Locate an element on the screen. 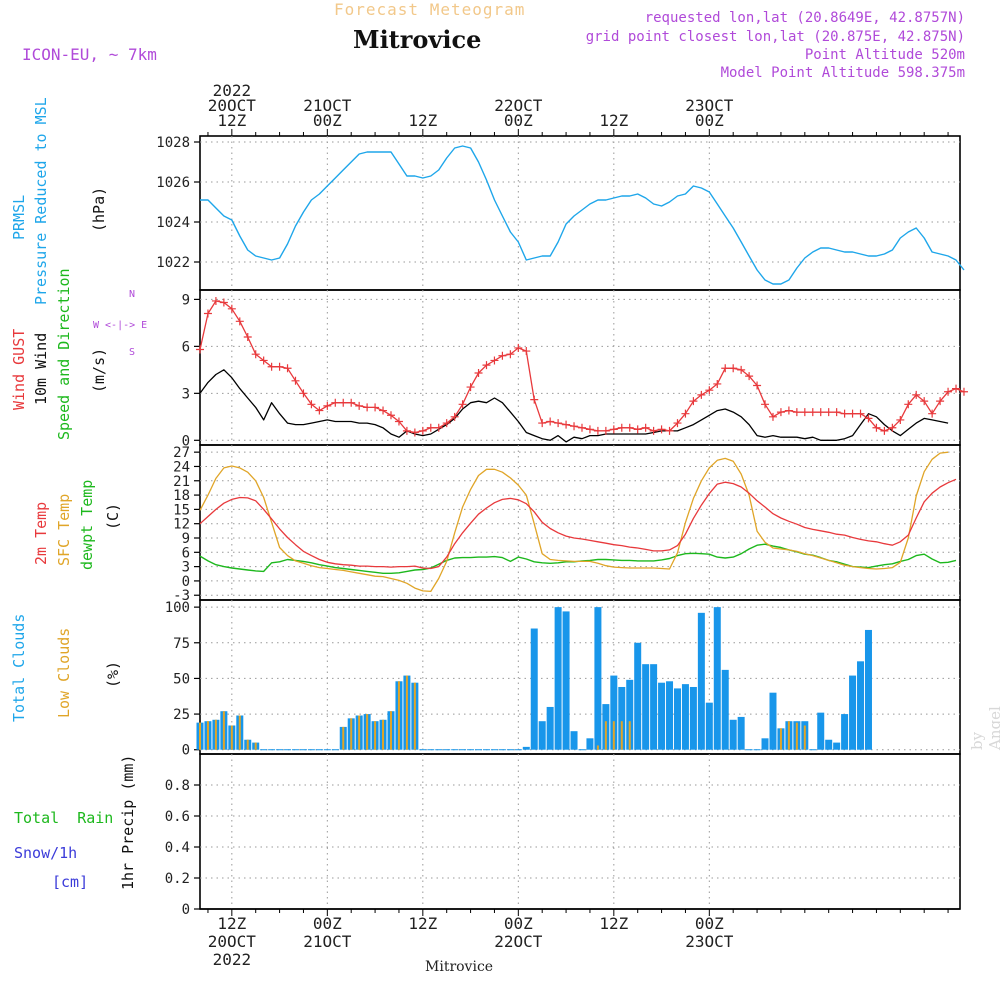 The width and height of the screenshot is (1000, 1000). label-snow: Snow/1h is located at coordinates (46, 853).